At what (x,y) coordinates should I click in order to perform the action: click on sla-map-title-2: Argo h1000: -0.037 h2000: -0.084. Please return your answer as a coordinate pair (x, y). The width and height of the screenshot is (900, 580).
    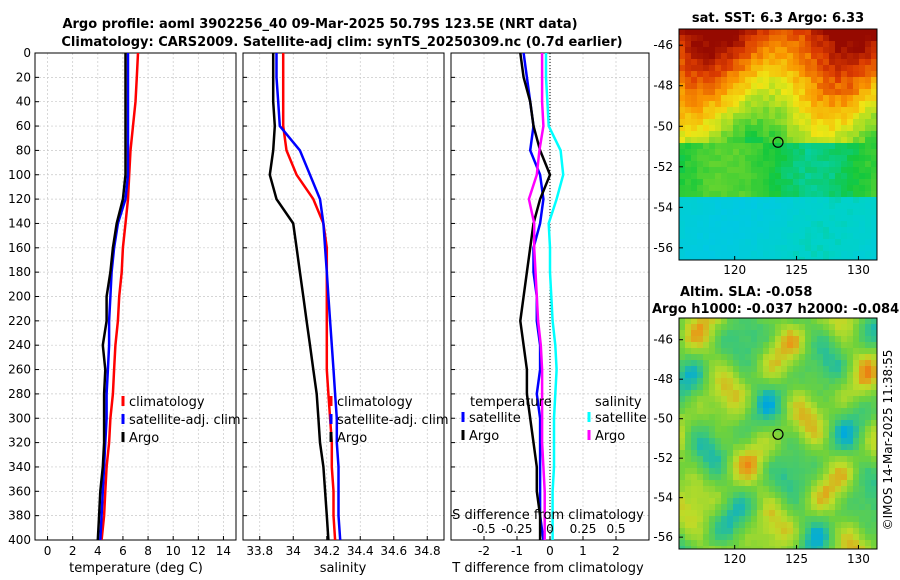
    Looking at the image, I should click on (775, 309).